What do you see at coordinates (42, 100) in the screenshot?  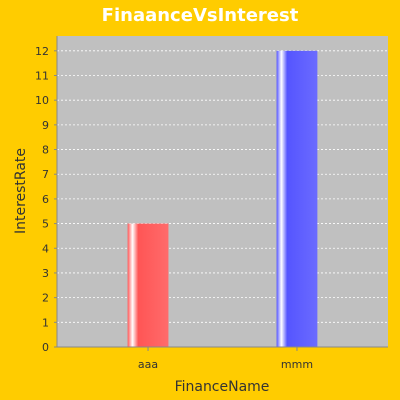 I see `y-tick-label: 10` at bounding box center [42, 100].